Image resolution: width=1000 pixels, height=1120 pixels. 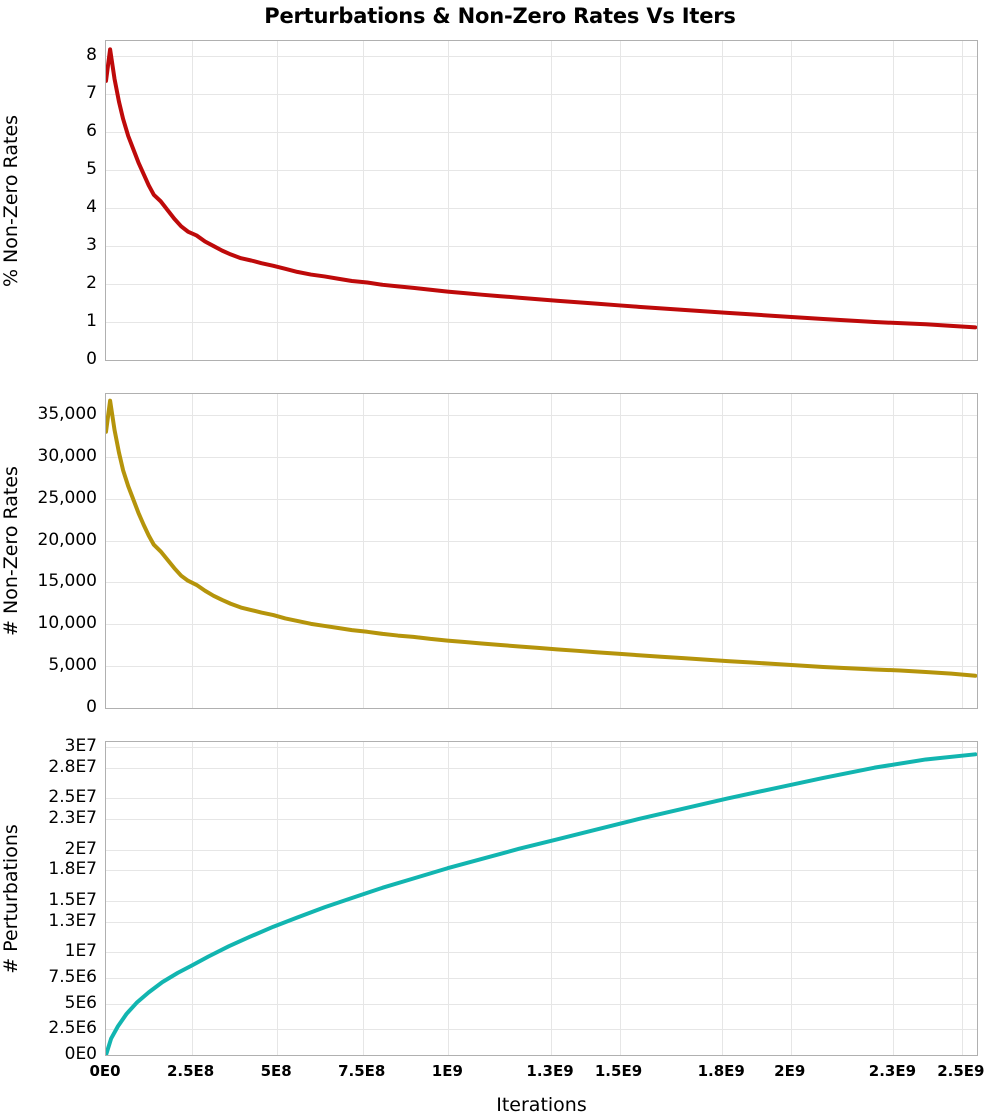 I want to click on x-tick-label: 5E8, so click(x=276, y=1071).